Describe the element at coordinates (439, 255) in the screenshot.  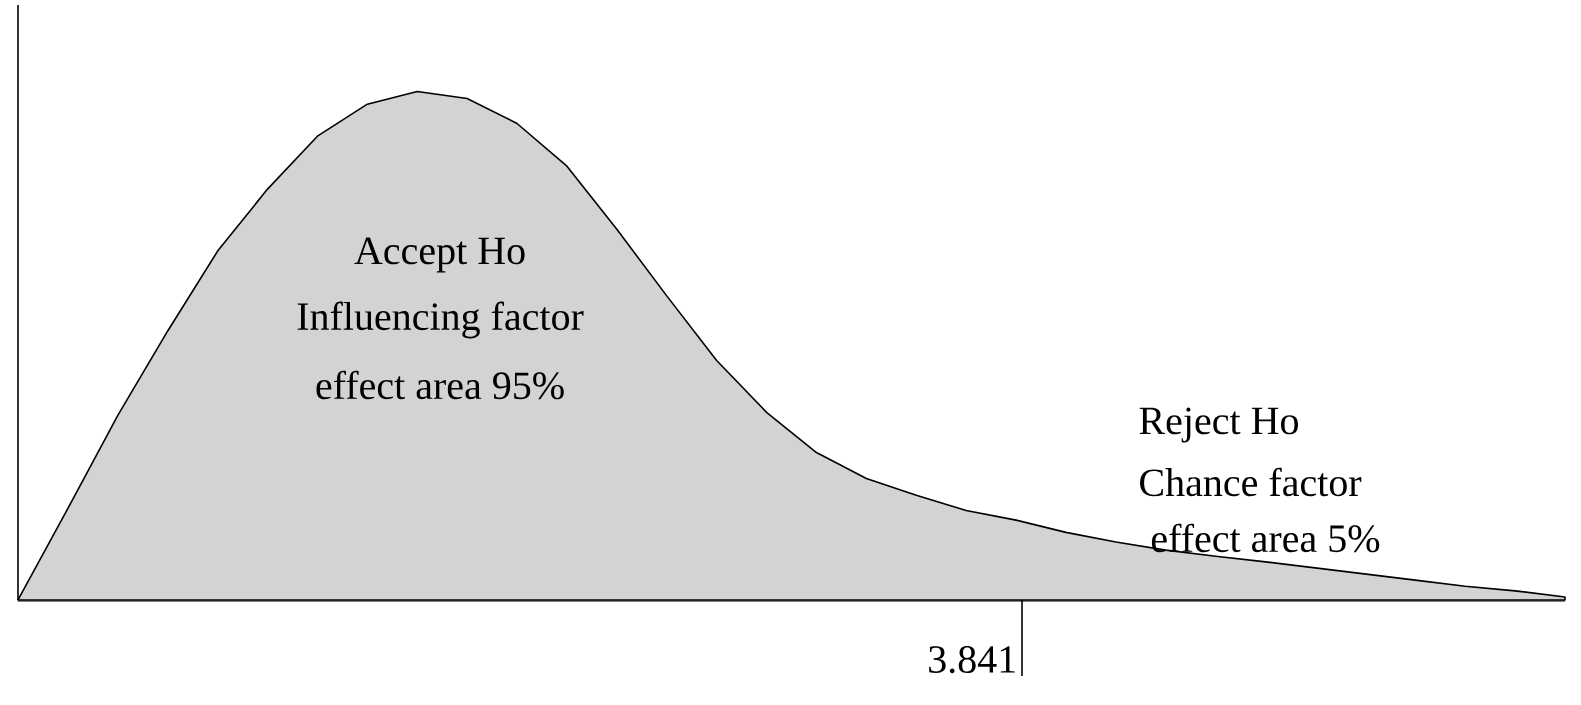
I see `annotation: Accept Ho` at that location.